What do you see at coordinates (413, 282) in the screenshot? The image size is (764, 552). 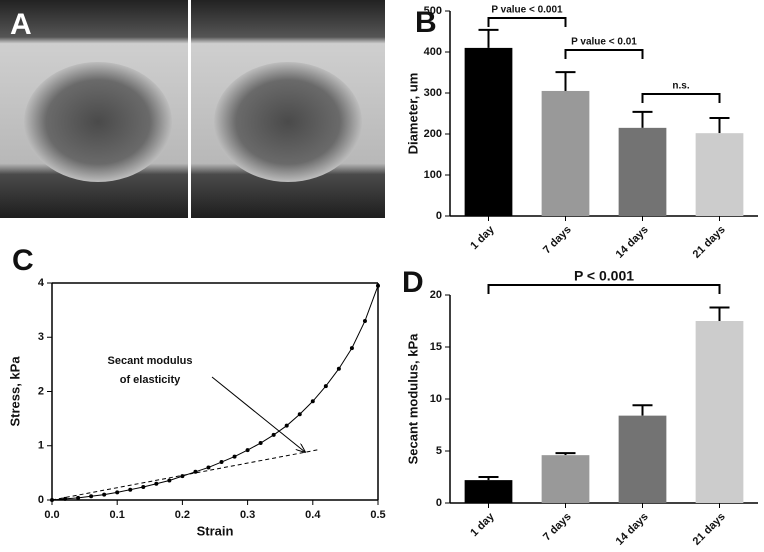 I see `panel-label: D` at bounding box center [413, 282].